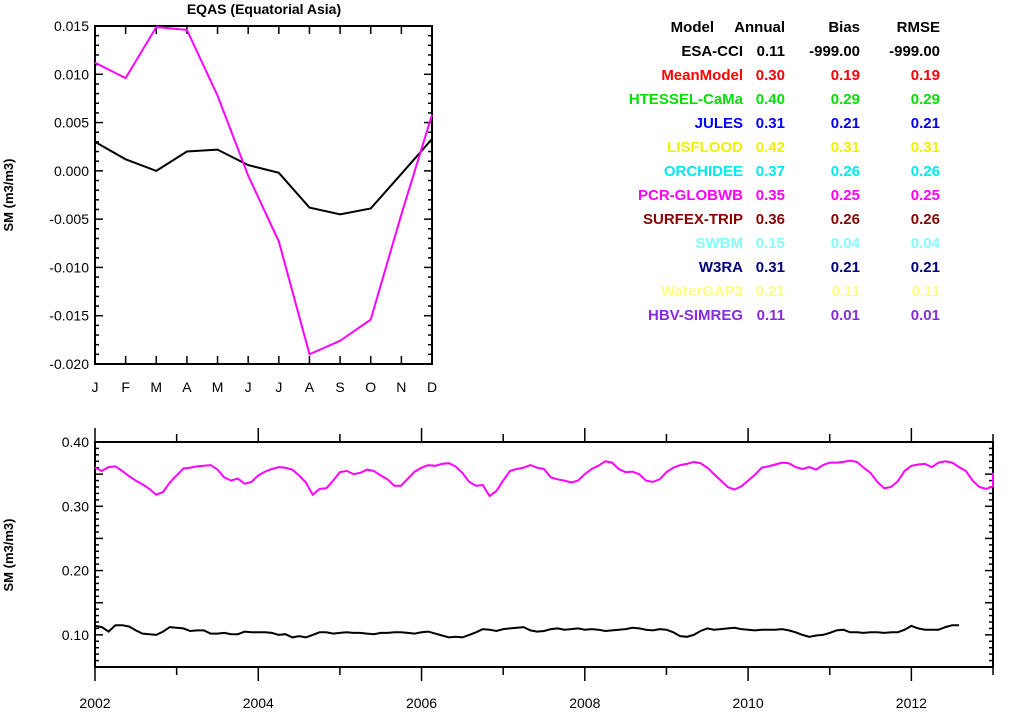  I want to click on y-tick-label: 0.30, so click(75, 506).